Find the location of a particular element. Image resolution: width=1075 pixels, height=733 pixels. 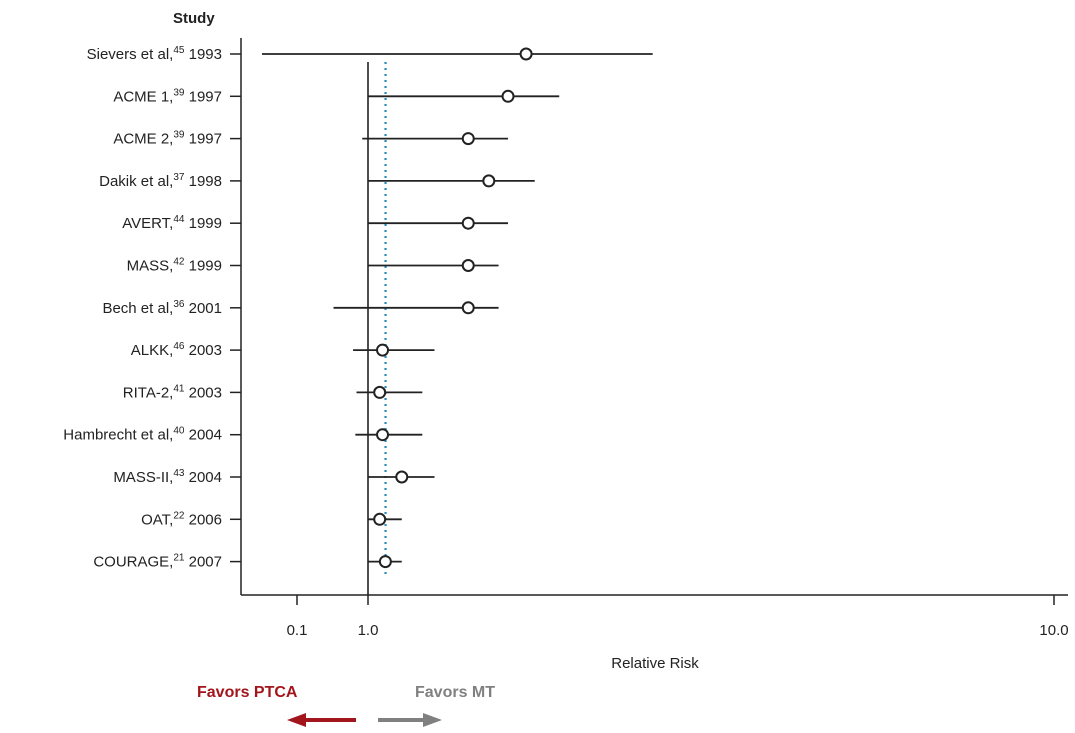

study-row: ALKK,46 2003 is located at coordinates (283, 350).